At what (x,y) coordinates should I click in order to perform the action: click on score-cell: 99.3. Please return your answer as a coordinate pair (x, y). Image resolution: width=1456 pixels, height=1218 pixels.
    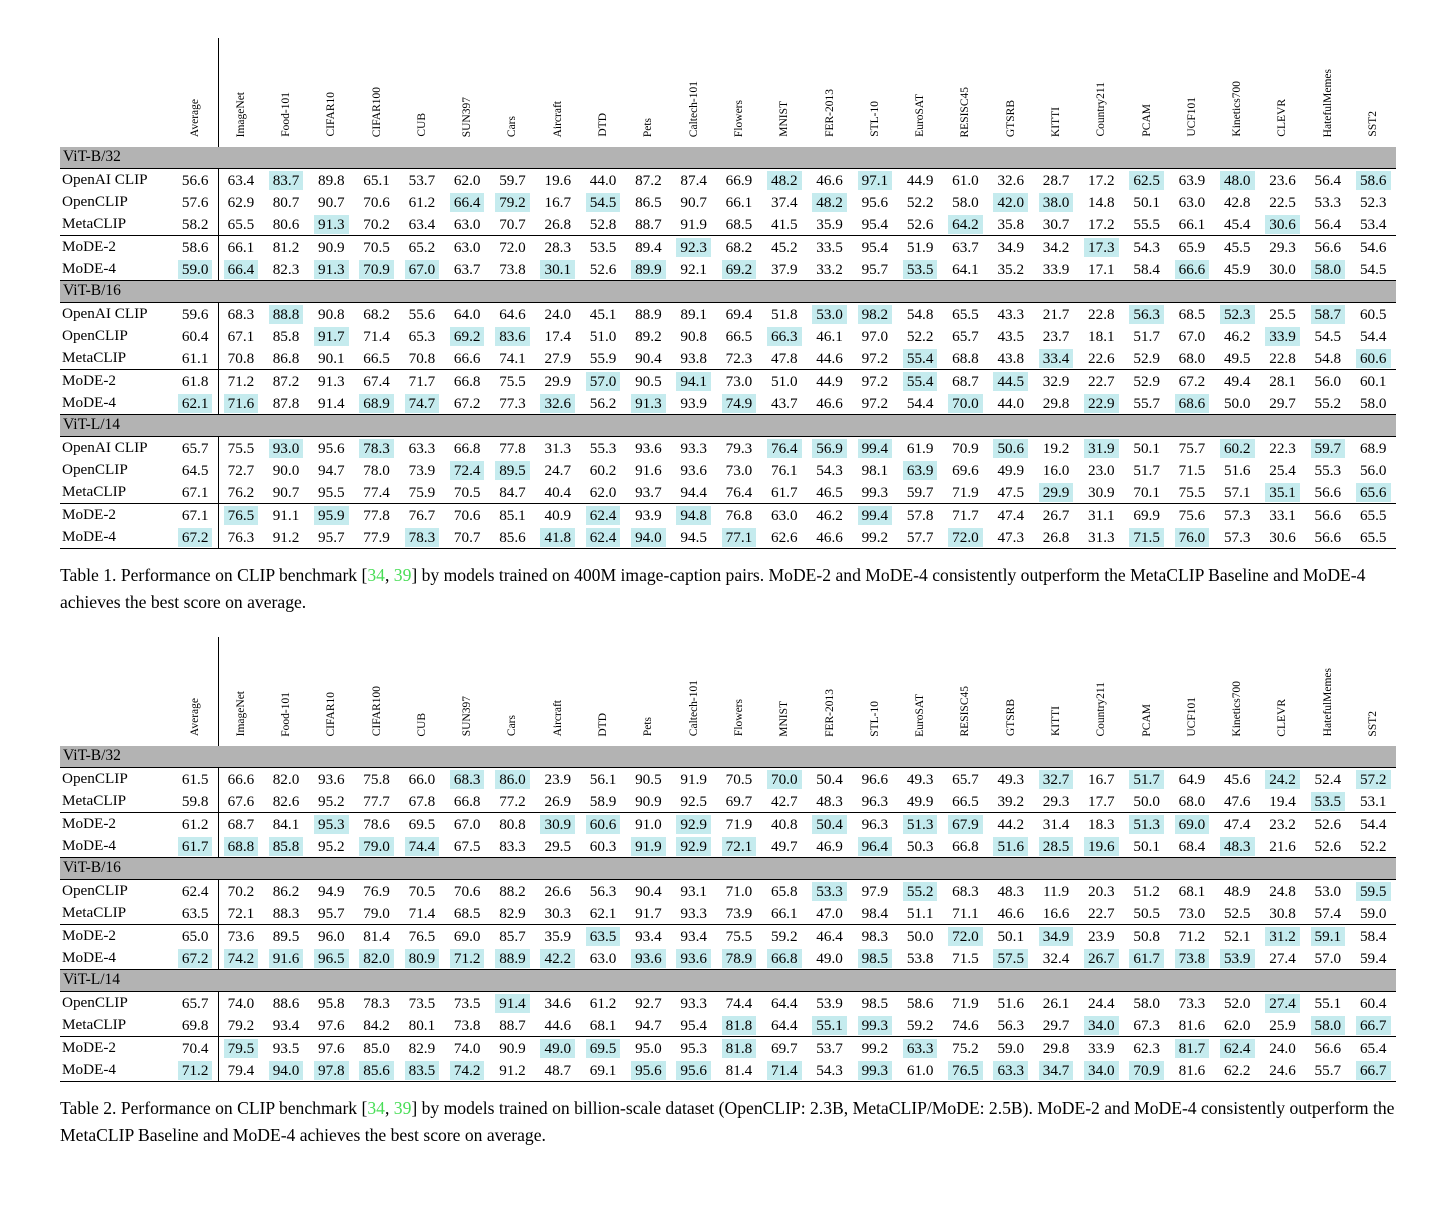
    Looking at the image, I should click on (875, 492).